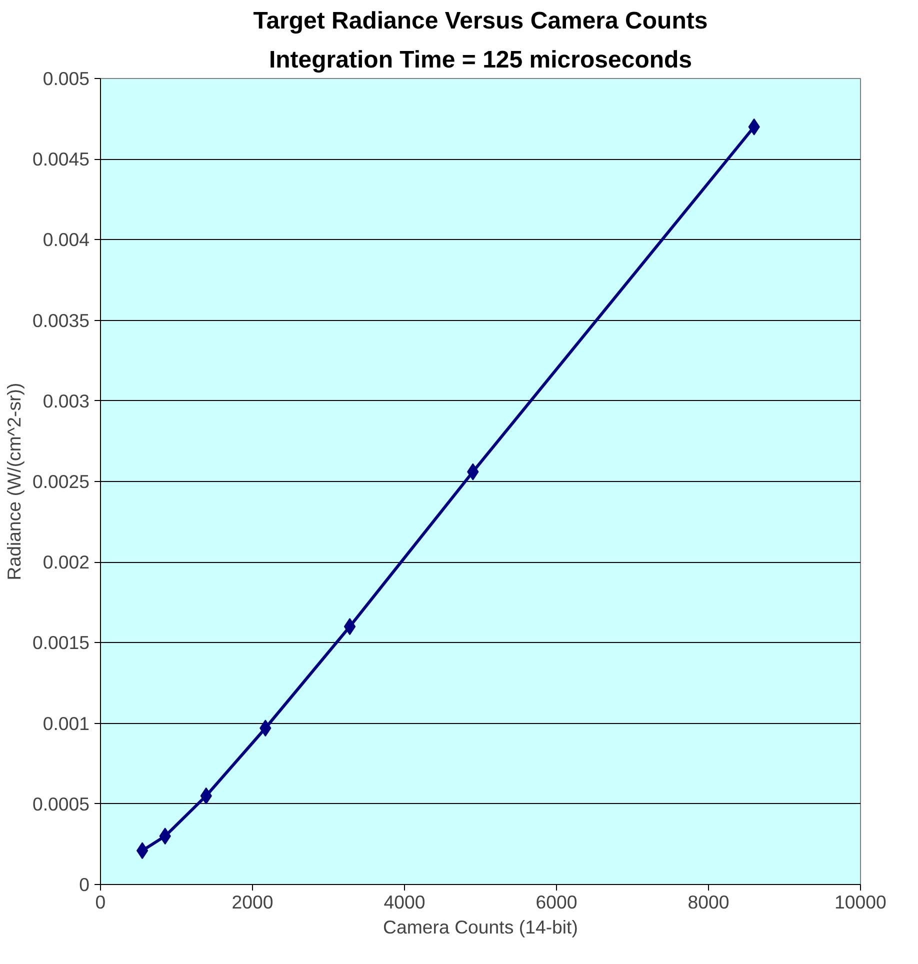 The image size is (918, 964). Describe the element at coordinates (480, 60) in the screenshot. I see `chart-subtitle: Integration Time = 125 microseconds` at that location.